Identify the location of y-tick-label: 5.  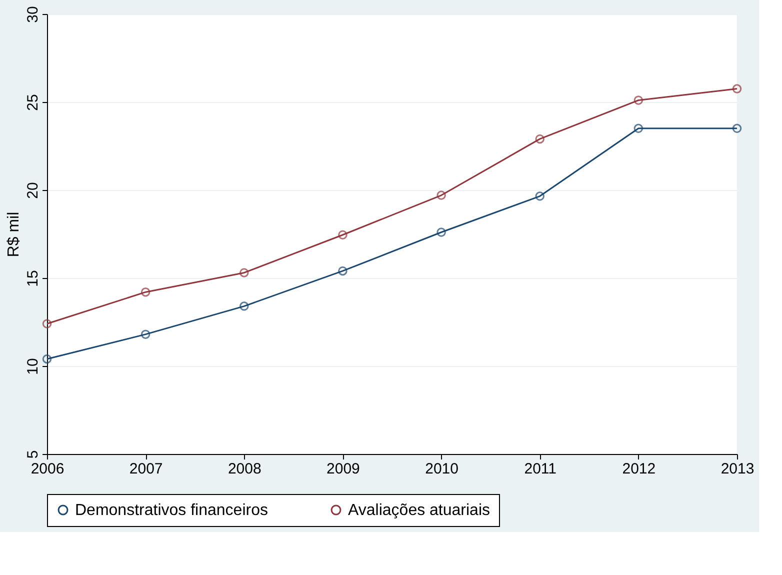
(33, 454).